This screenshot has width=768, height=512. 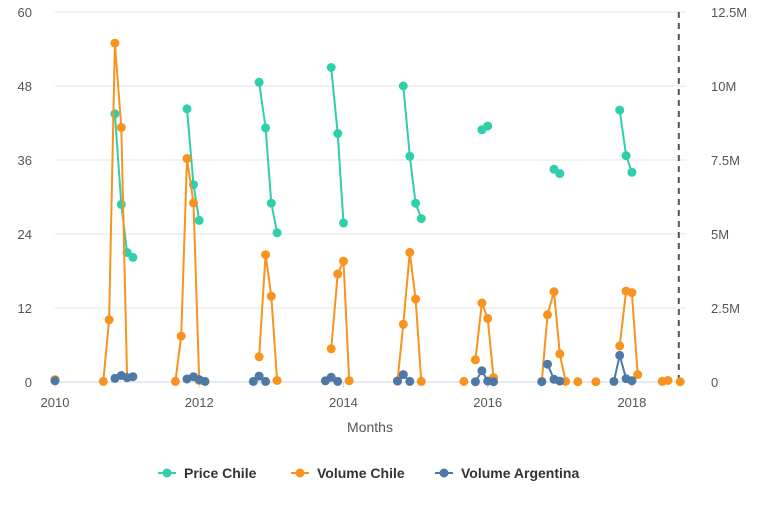 I want to click on legend-item: Volume Argentina, so click(x=507, y=473).